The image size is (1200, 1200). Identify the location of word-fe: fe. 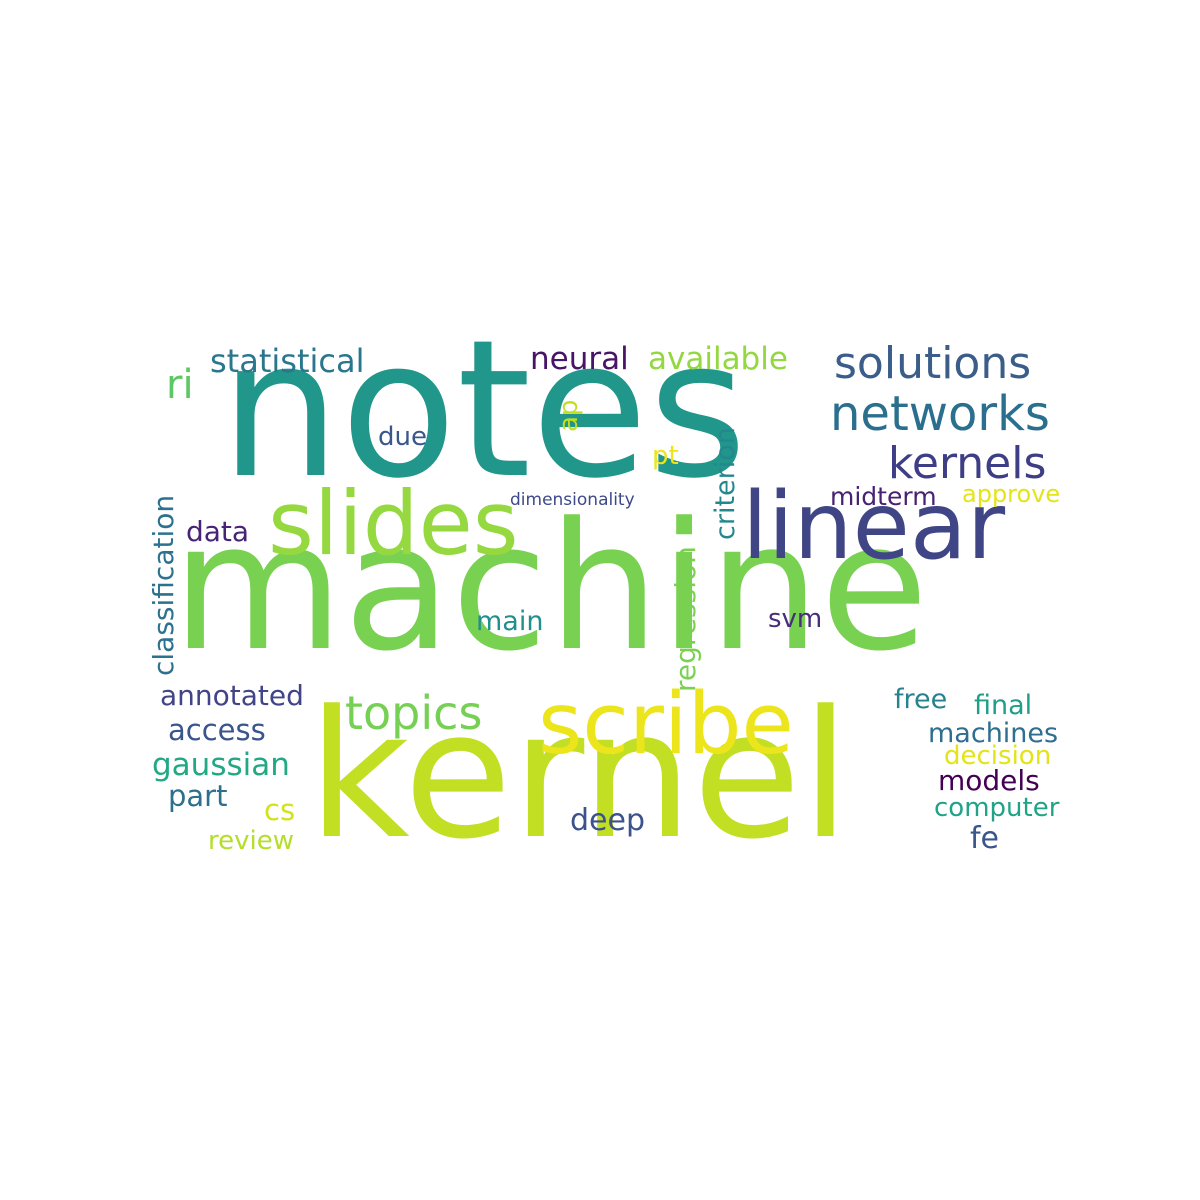
(985, 838).